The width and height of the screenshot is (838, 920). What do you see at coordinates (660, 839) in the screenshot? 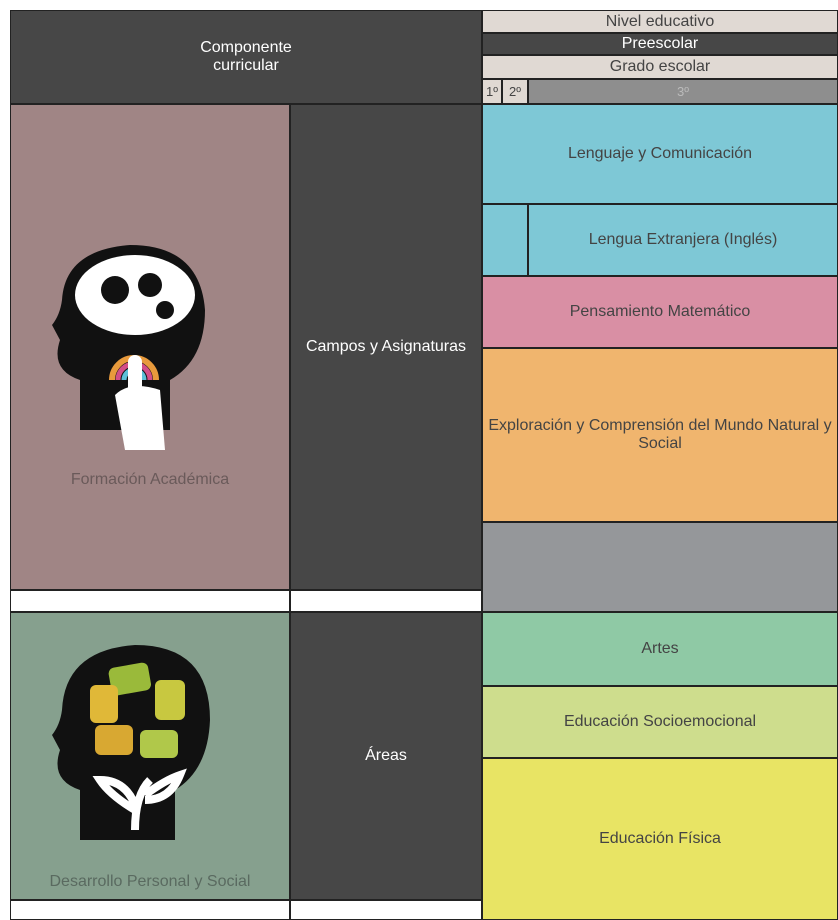
I see `subject-cell: Educación Física` at bounding box center [660, 839].